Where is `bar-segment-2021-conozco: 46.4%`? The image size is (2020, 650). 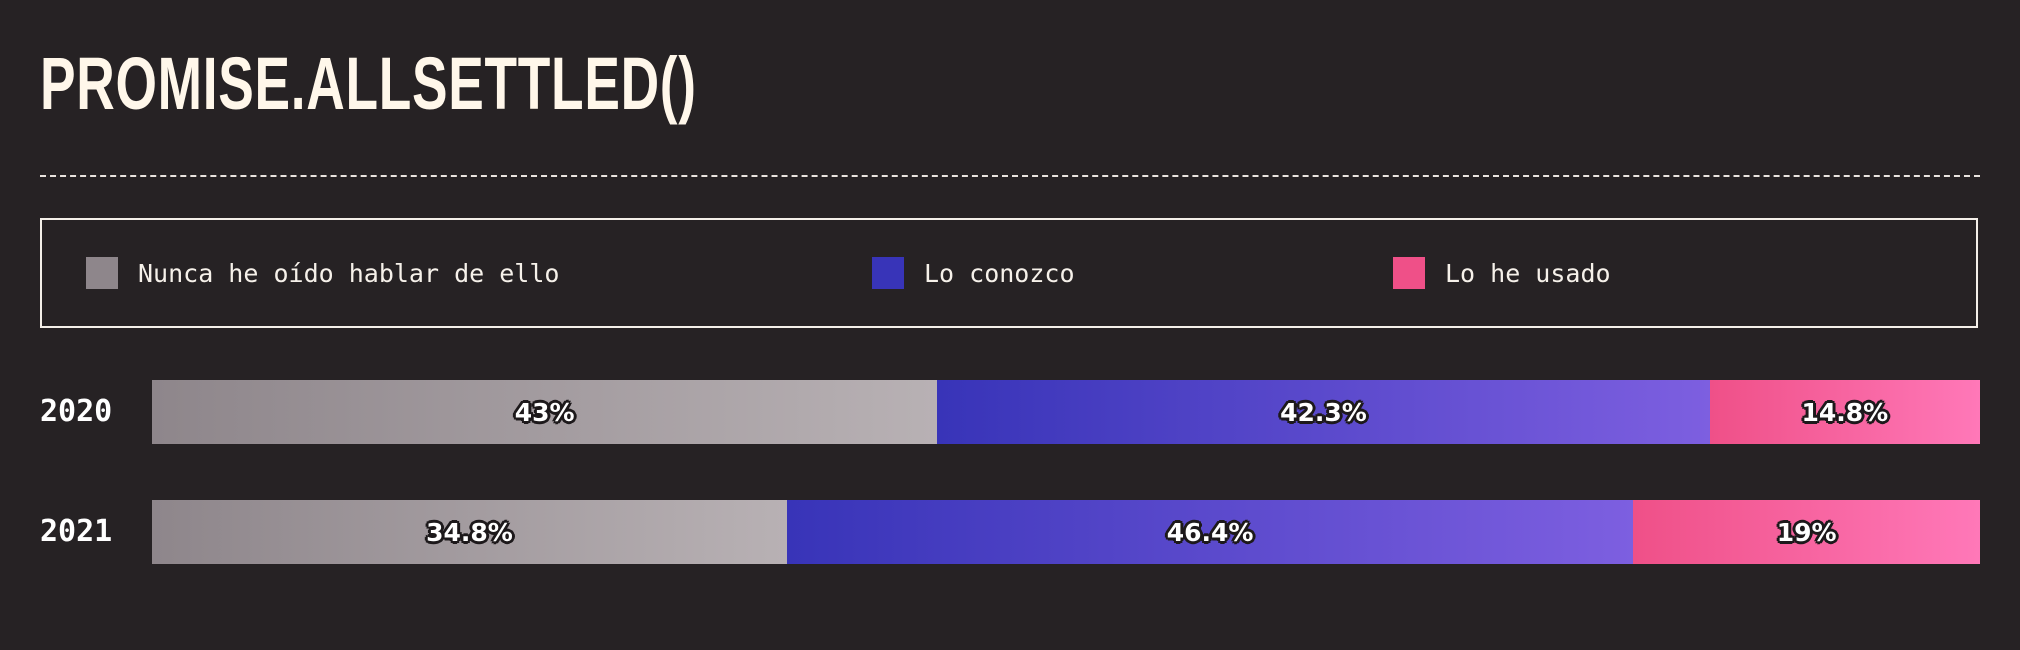
bar-segment-2021-conozco: 46.4% is located at coordinates (1210, 532).